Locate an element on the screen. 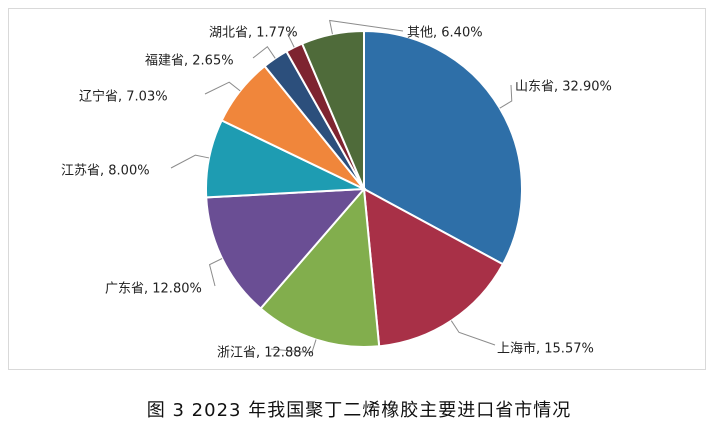 Image resolution: width=718 pixels, height=436 pixels. data-label-9: 其他, 6.40% is located at coordinates (445, 33).